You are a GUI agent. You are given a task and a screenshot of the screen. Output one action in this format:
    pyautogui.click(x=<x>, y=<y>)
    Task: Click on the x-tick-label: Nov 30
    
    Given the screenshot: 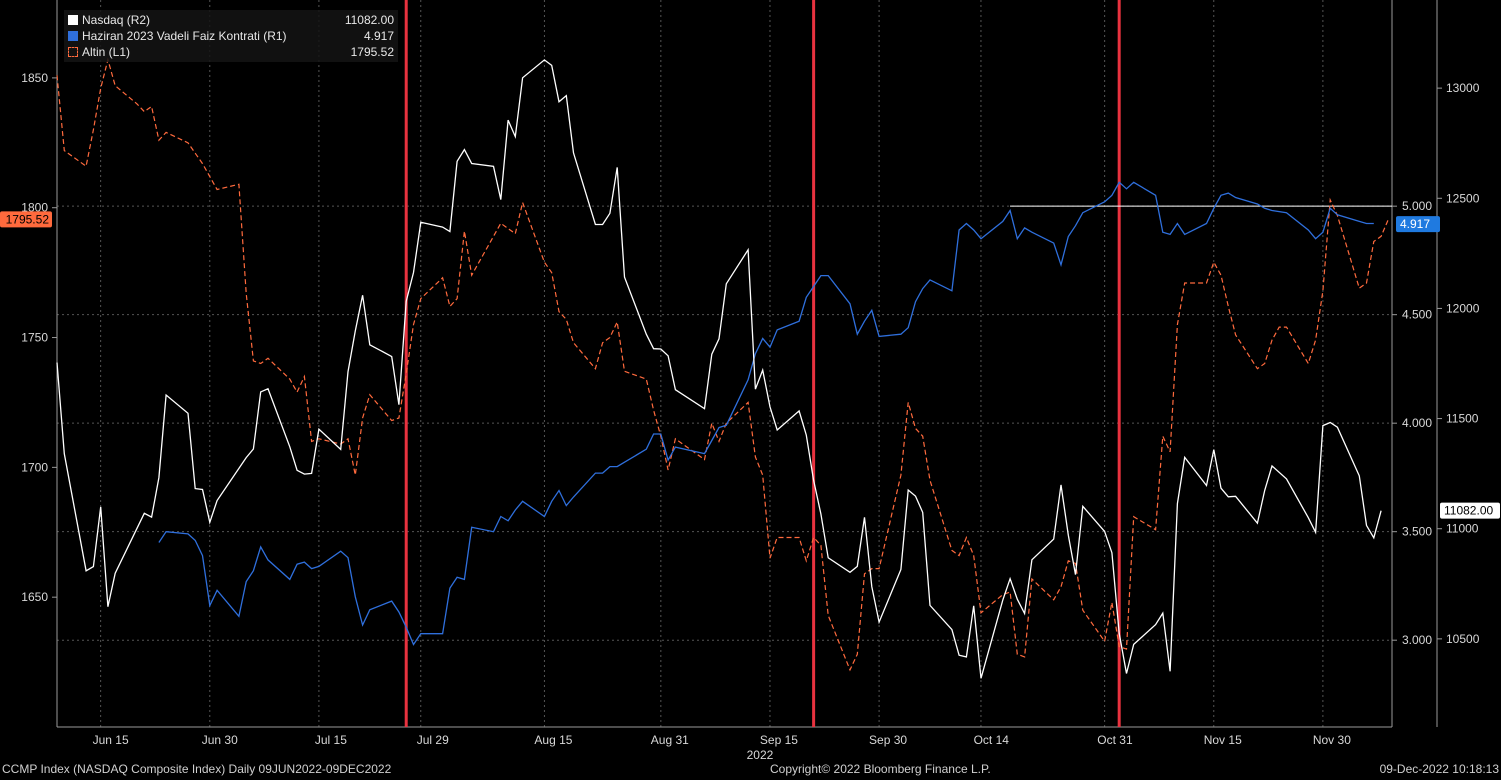 What is the action you would take?
    pyautogui.click(x=1332, y=740)
    